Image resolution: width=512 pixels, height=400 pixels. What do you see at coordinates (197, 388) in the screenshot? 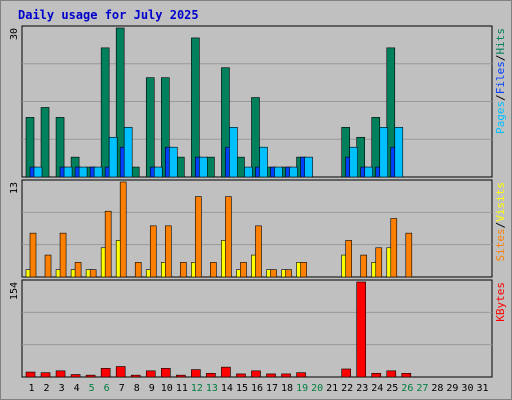
I see `x-tick-label-day-12: 12` at bounding box center [197, 388].